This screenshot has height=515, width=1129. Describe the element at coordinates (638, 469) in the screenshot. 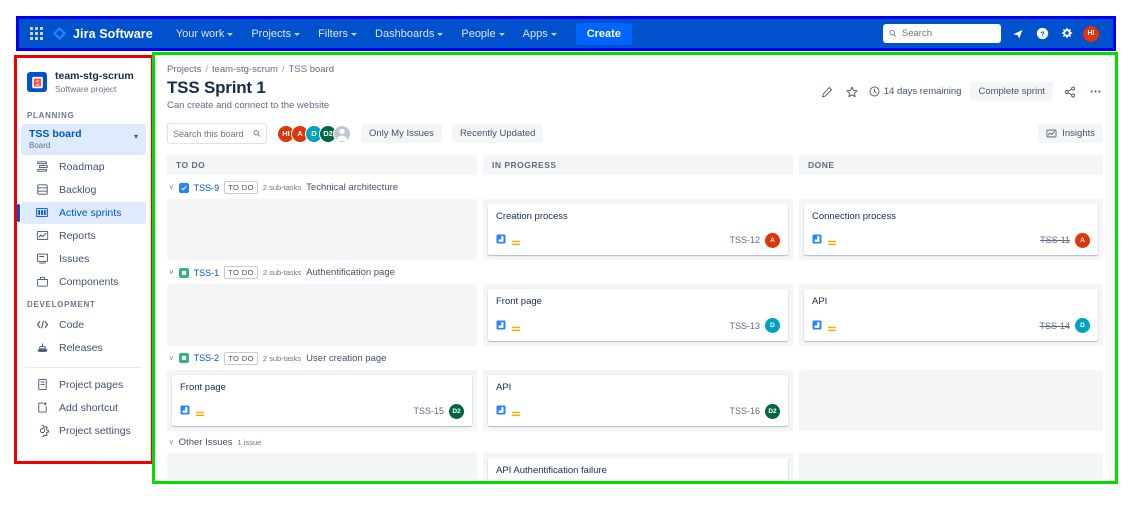

I see `issue-card: API Authentification failure TSS-10 D` at that location.